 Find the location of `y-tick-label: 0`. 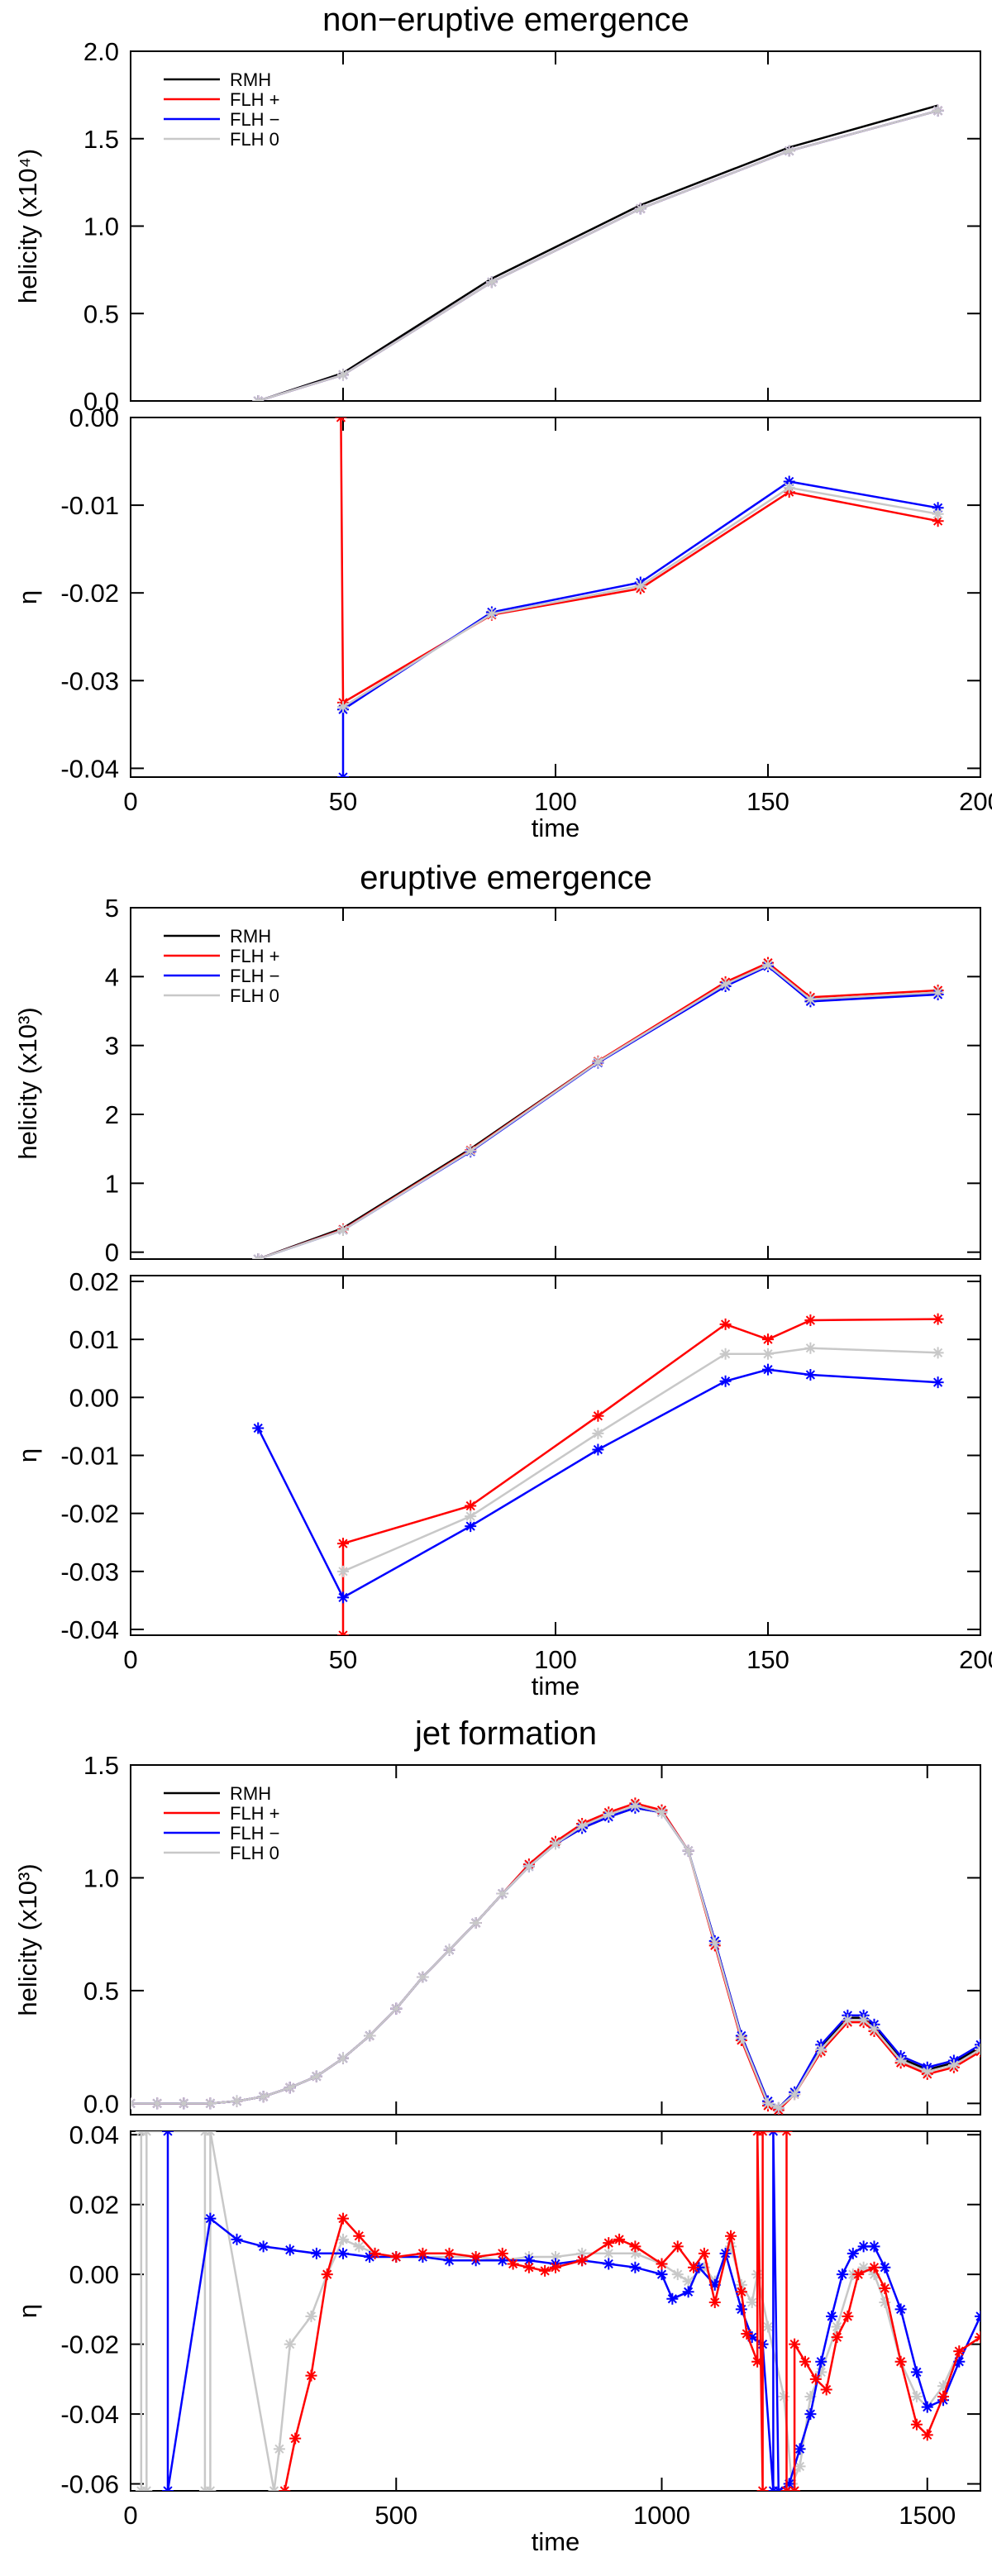

y-tick-label: 0 is located at coordinates (112, 1252).